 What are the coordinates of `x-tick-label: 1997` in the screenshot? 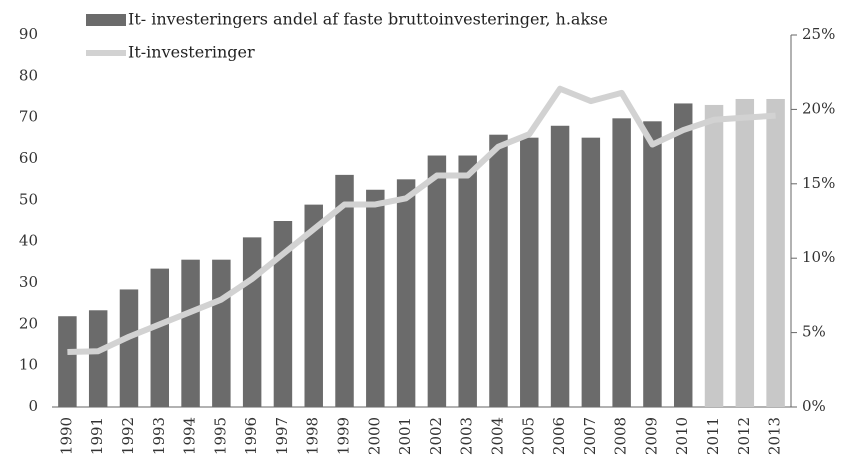 It's located at (282, 436).